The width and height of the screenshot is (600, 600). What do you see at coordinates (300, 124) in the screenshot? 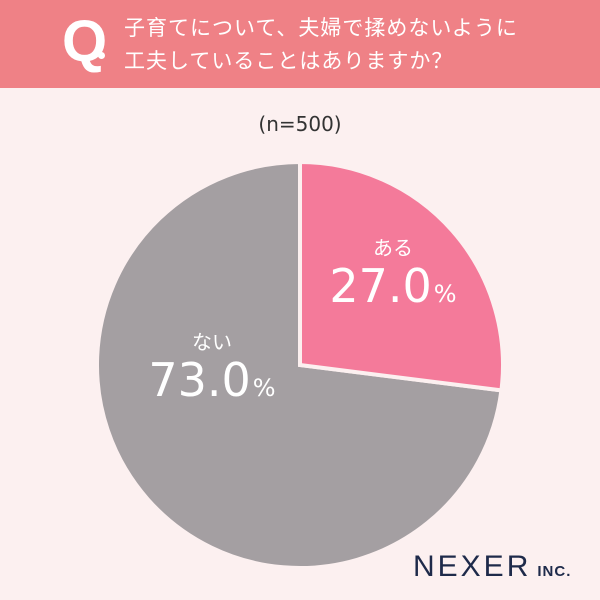
I see `sample-size: (n=500)` at bounding box center [300, 124].